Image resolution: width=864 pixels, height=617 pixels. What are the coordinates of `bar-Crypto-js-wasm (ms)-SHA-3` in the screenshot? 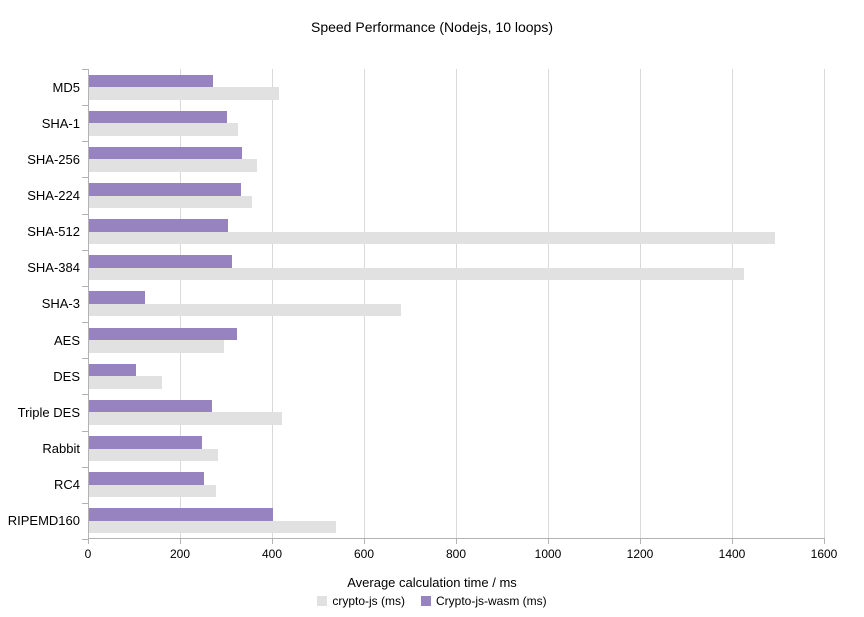 It's located at (117, 297).